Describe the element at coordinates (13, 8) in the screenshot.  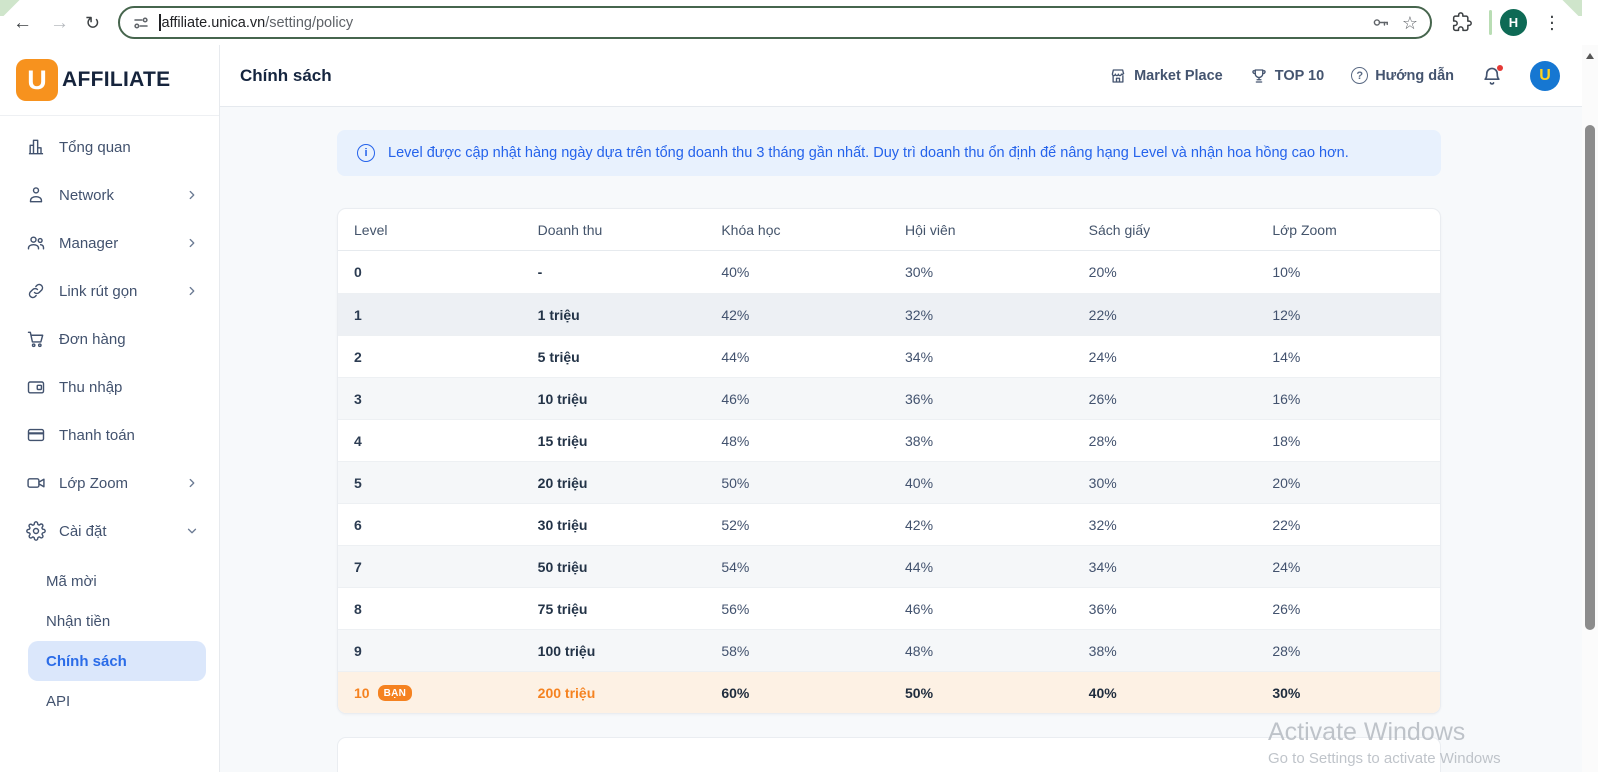
I see `window-corner-left` at that location.